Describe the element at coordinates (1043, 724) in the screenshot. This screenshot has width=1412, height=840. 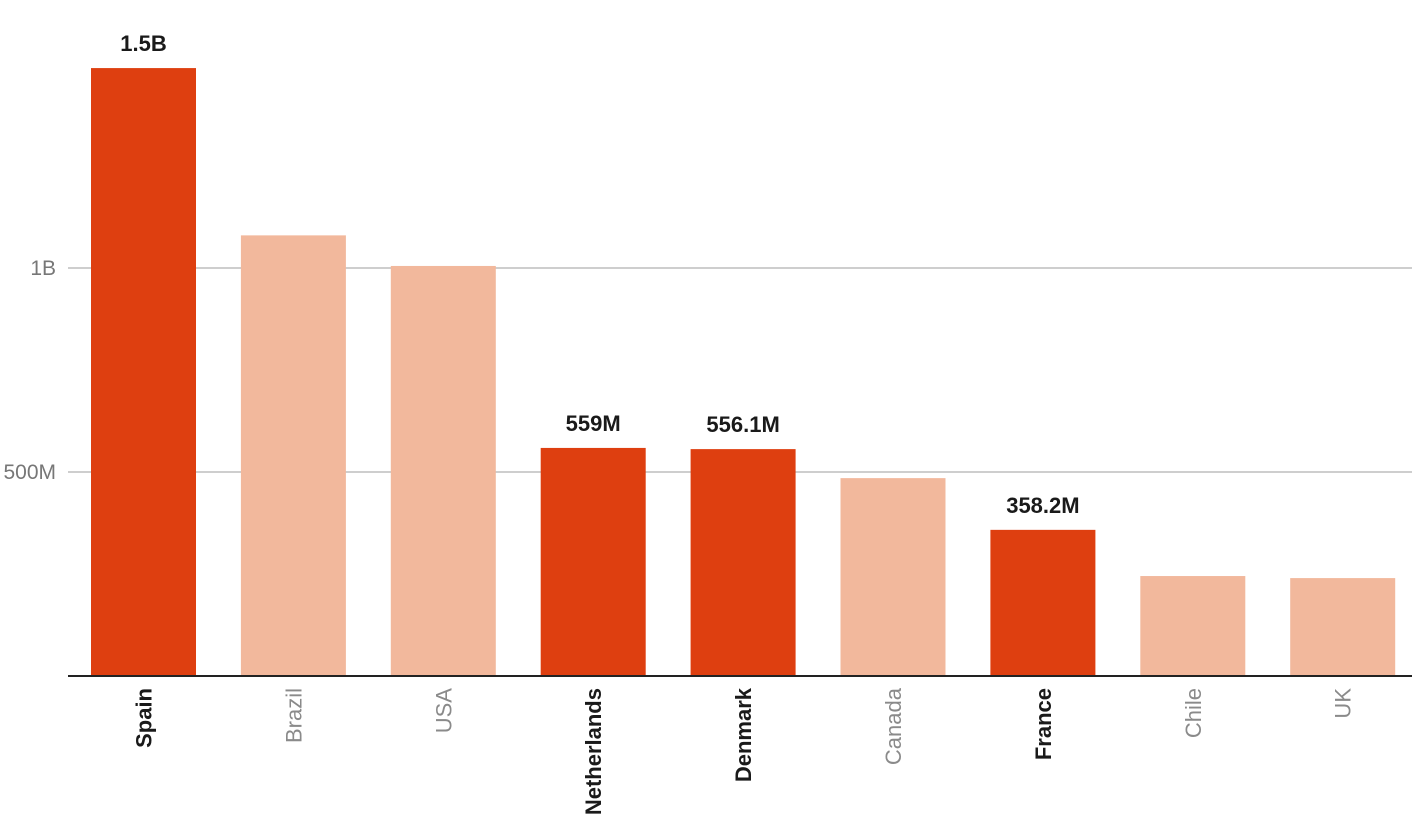
I see `category-label-france: France` at that location.